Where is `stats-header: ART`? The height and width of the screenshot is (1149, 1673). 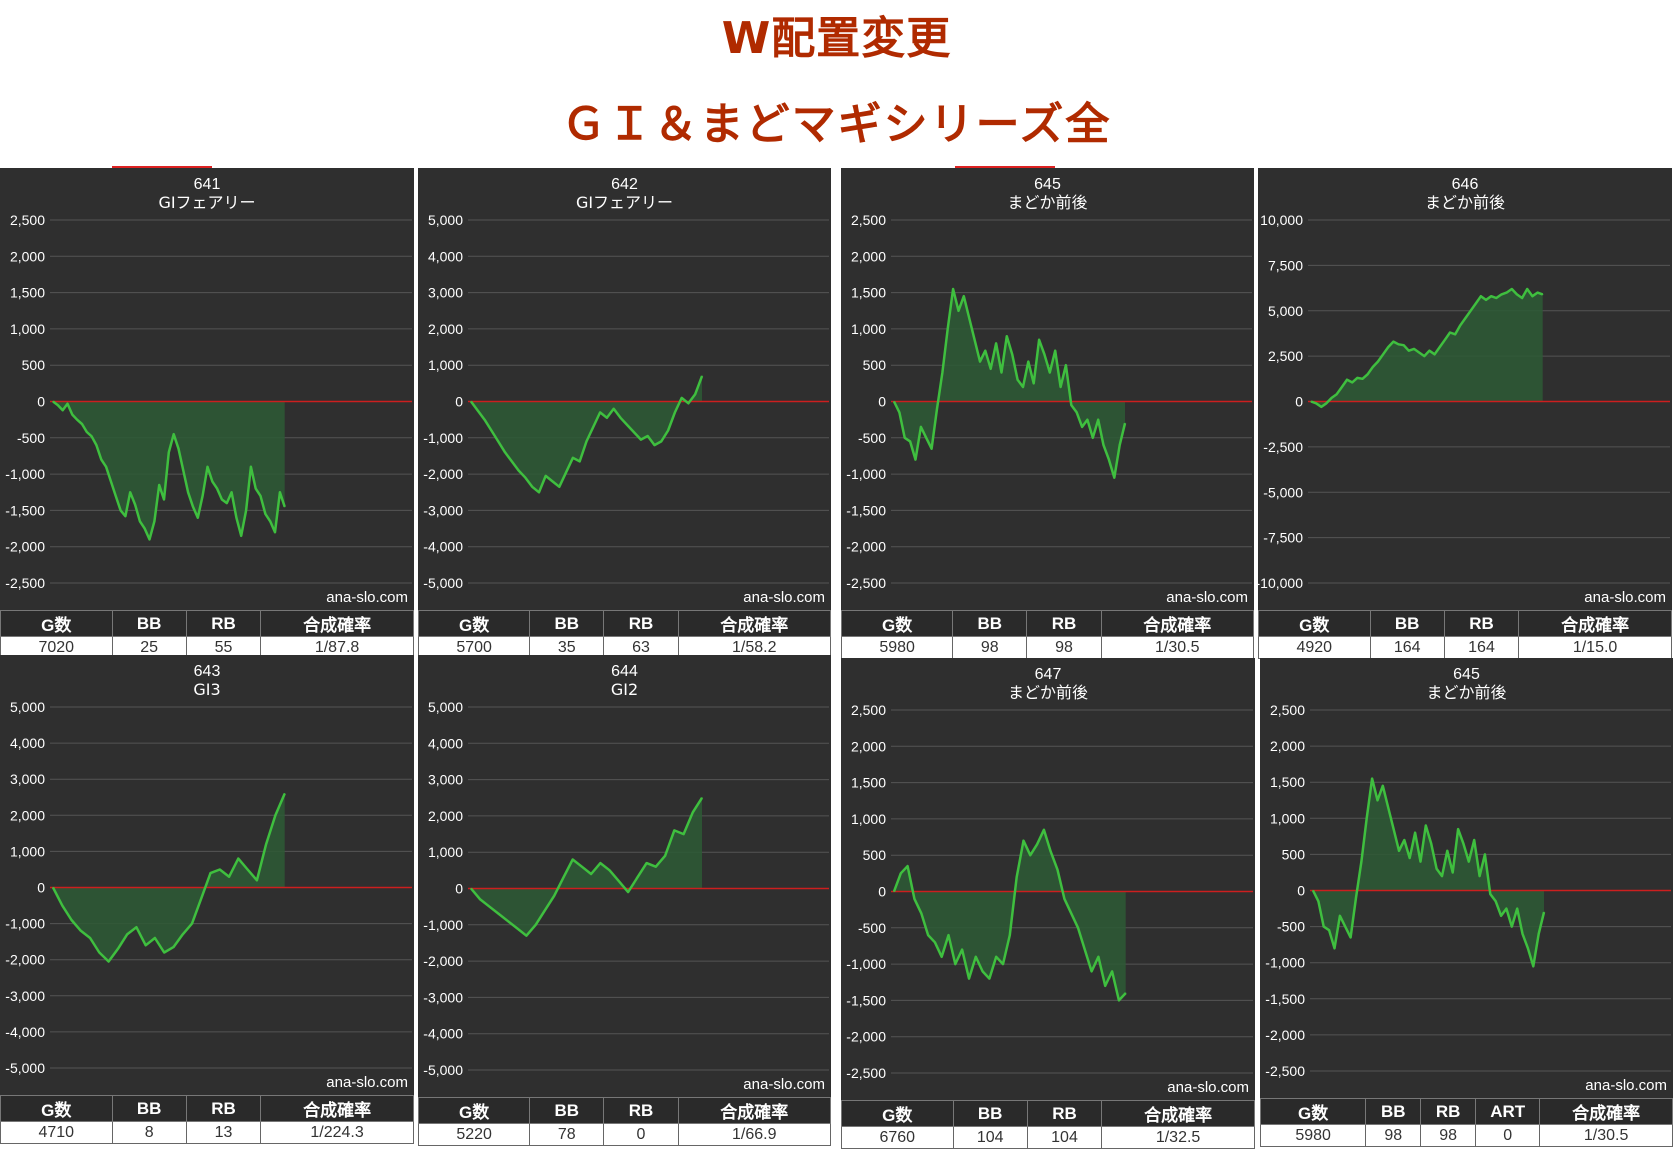 stats-header: ART is located at coordinates (1508, 1111).